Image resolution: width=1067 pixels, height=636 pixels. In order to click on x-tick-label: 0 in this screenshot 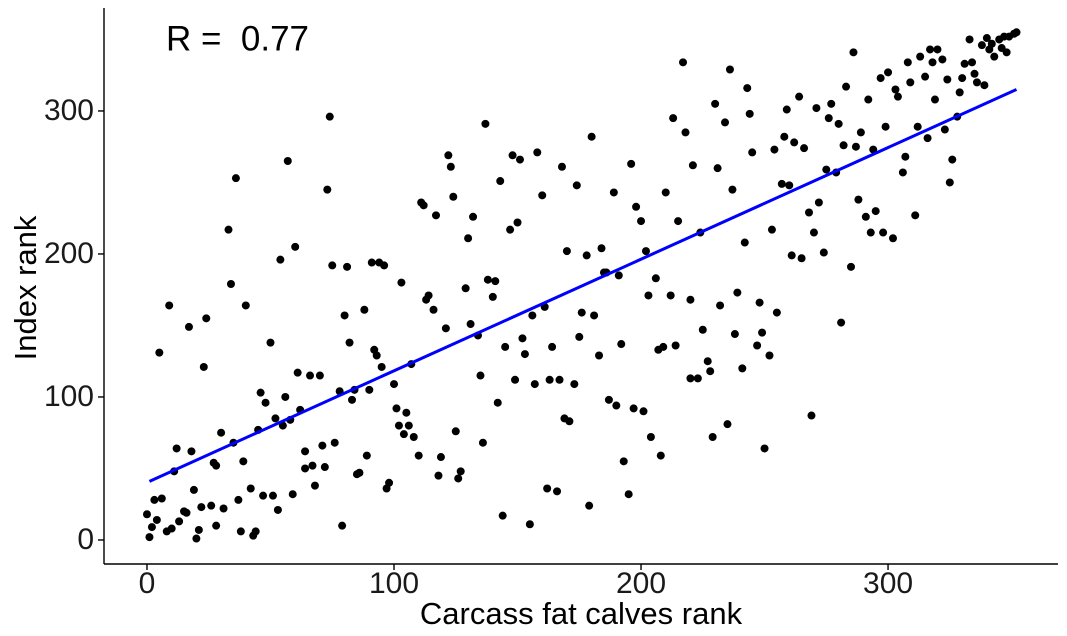, I will do `click(147, 583)`.